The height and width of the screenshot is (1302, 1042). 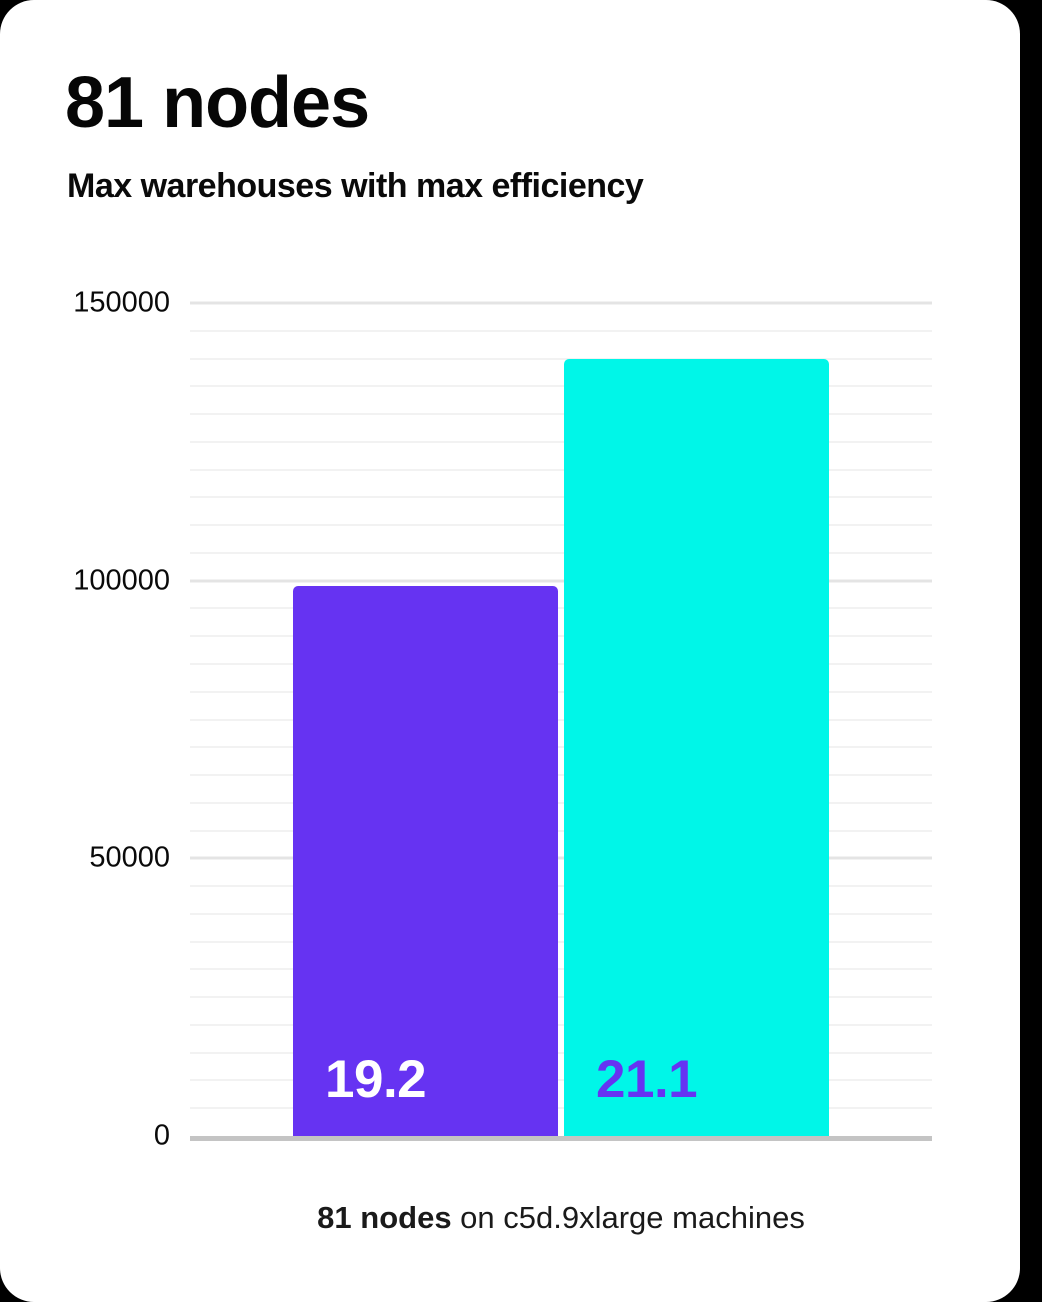 What do you see at coordinates (121, 580) in the screenshot?
I see `y-axis-tick-label: 100000` at bounding box center [121, 580].